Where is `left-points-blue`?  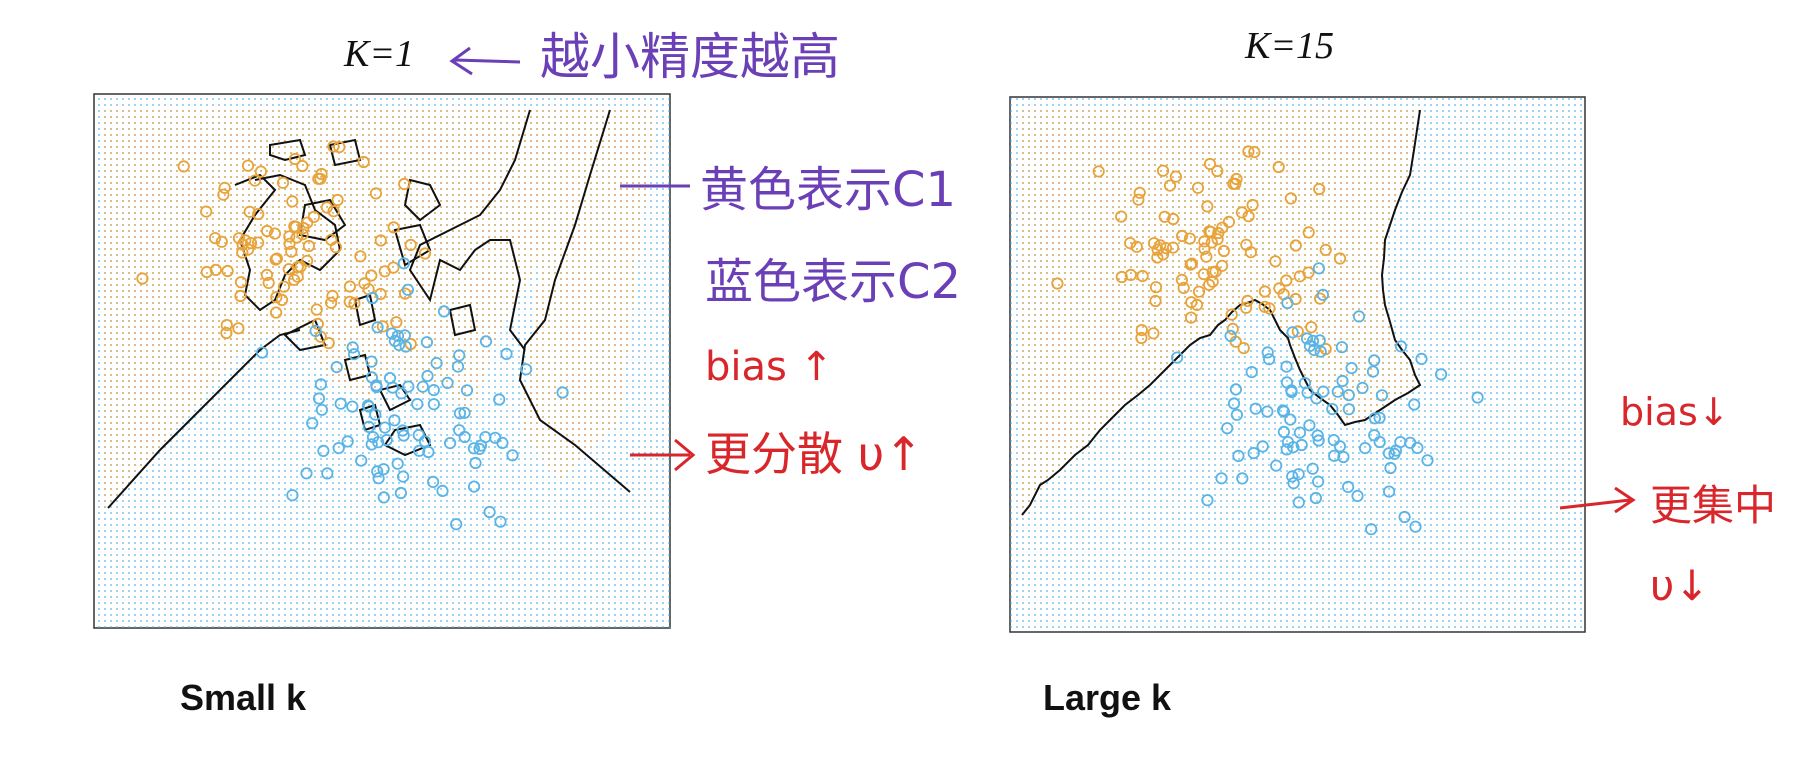 left-points-blue is located at coordinates (412, 394).